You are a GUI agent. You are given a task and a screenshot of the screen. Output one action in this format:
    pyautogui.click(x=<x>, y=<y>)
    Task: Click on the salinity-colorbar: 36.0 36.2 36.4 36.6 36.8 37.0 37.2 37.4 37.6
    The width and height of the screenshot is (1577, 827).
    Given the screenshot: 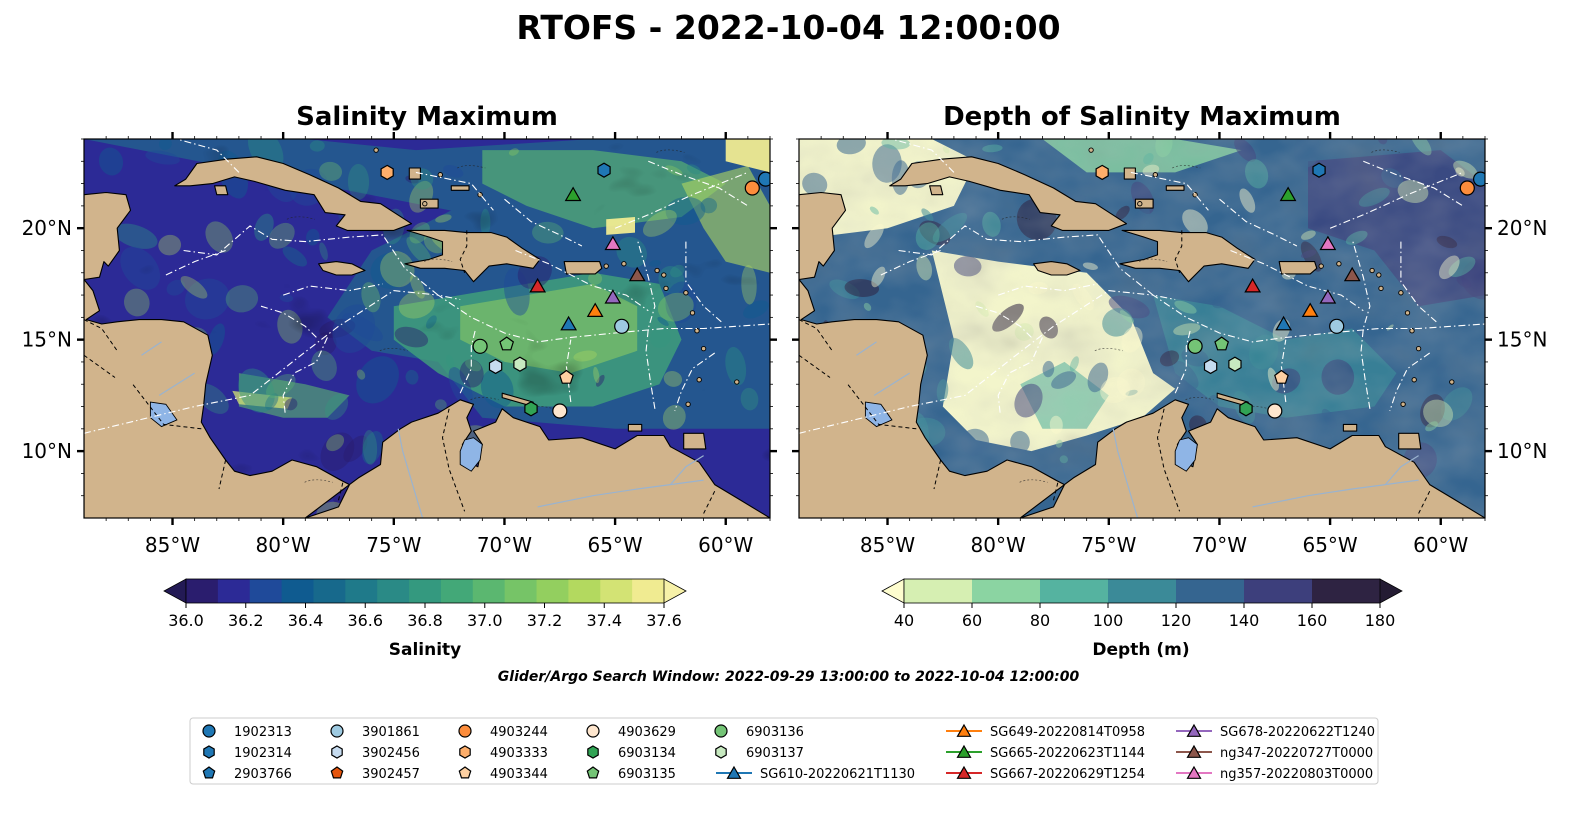 What is the action you would take?
    pyautogui.click(x=425, y=604)
    